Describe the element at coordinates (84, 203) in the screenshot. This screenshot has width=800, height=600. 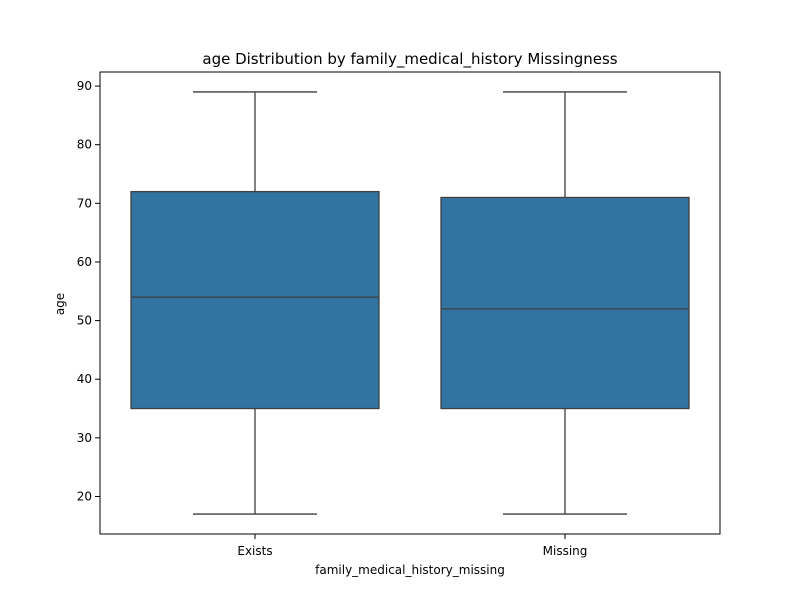
I see `y-tick-label-70: 70` at that location.